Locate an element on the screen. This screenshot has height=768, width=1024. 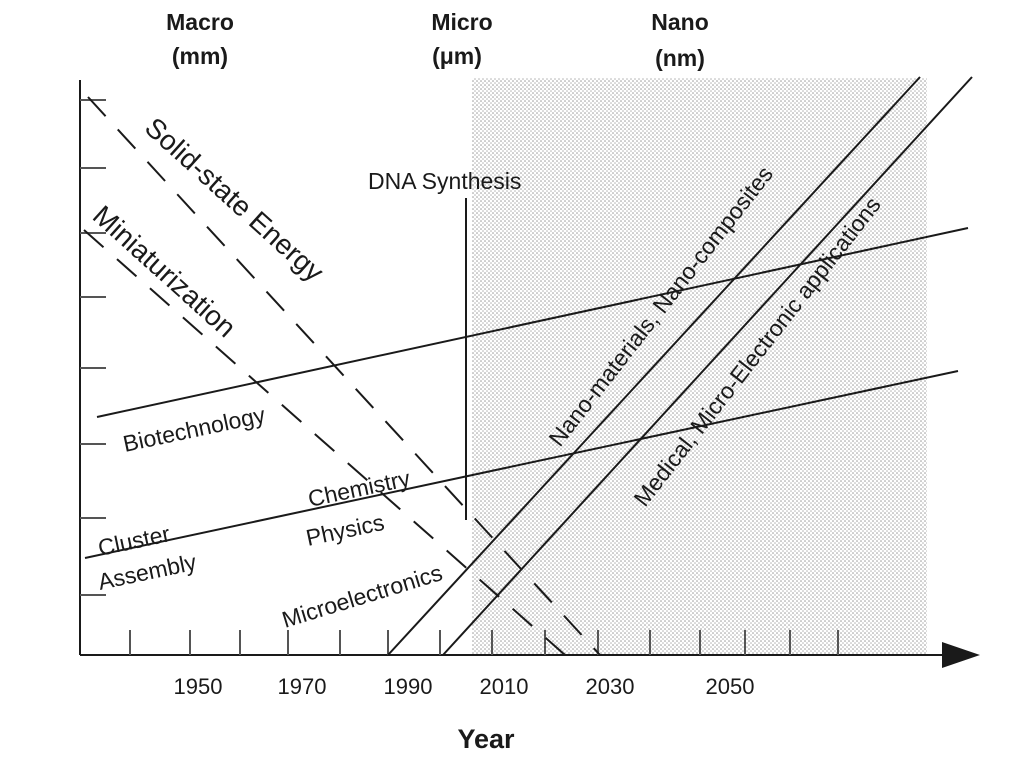
scale-header-nano-name: Nano is located at coordinates (680, 22).